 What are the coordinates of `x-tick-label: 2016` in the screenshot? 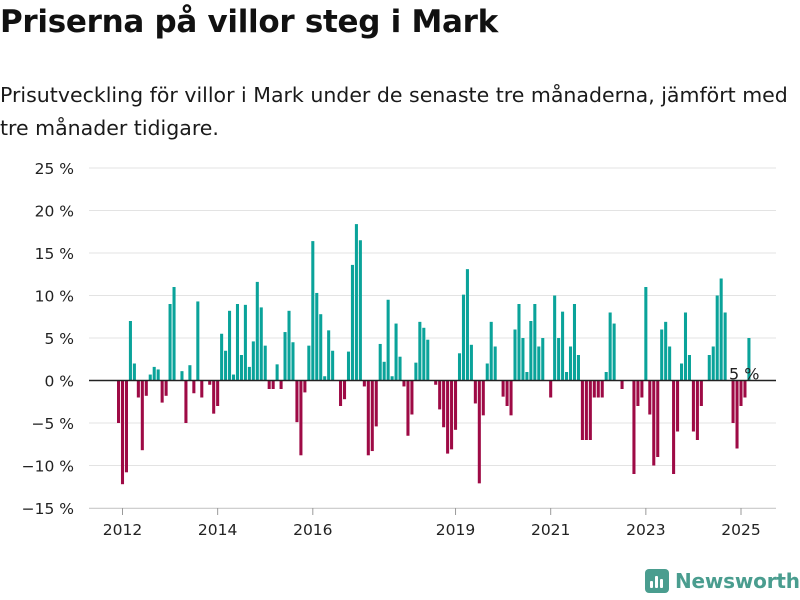 It's located at (312, 530).